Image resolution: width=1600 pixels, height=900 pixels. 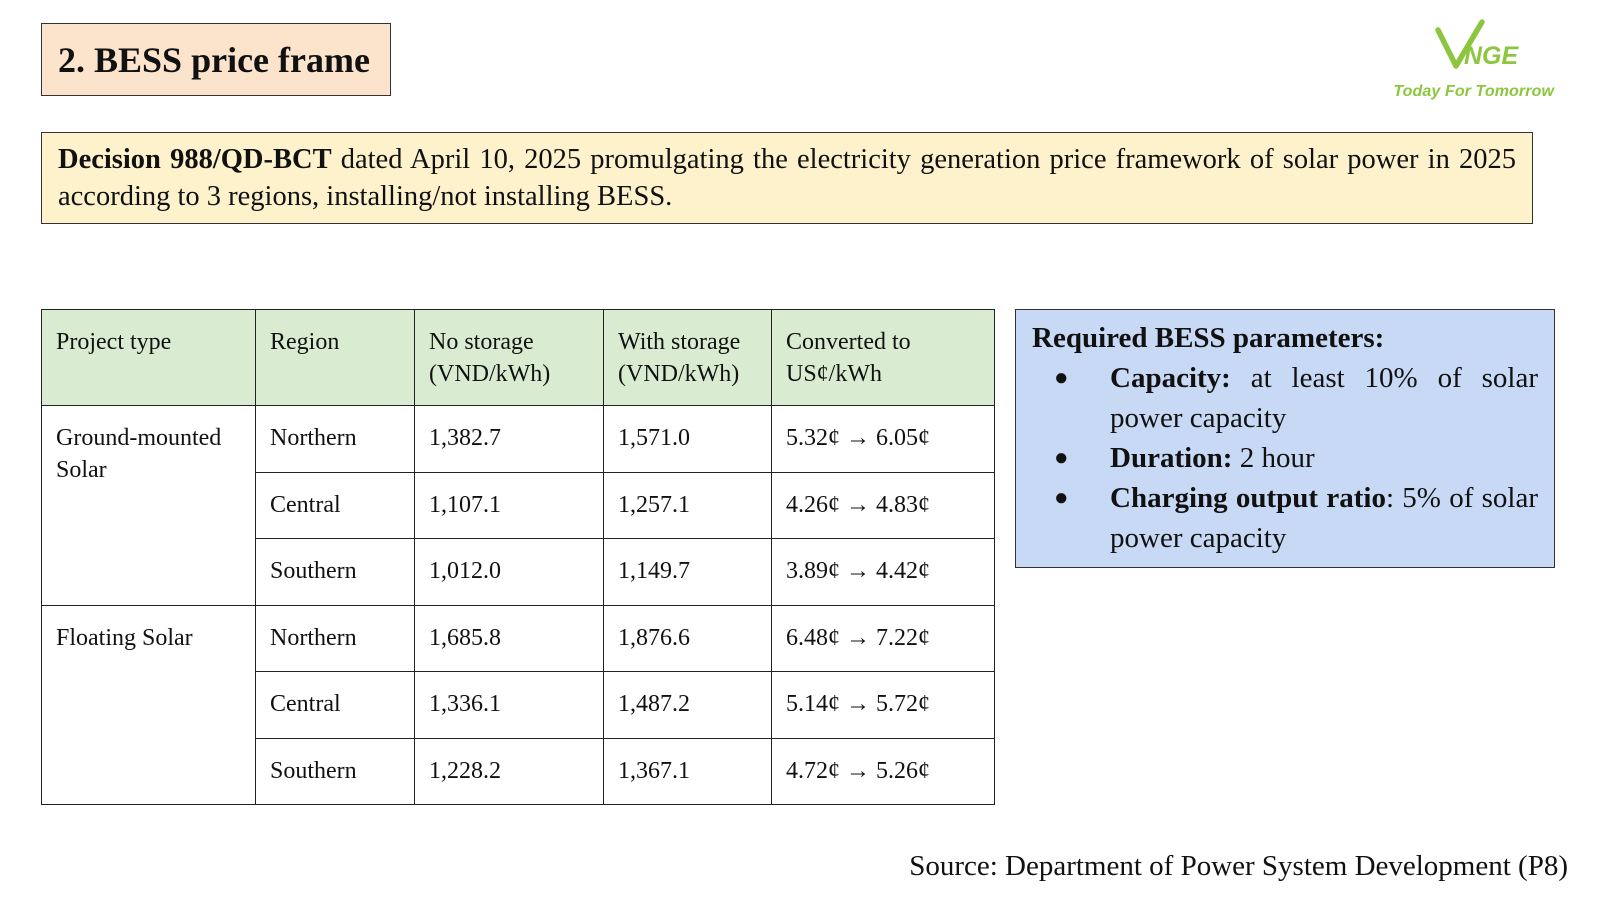 I want to click on header-with-storage: With storage (VND/kWh), so click(x=687, y=357).